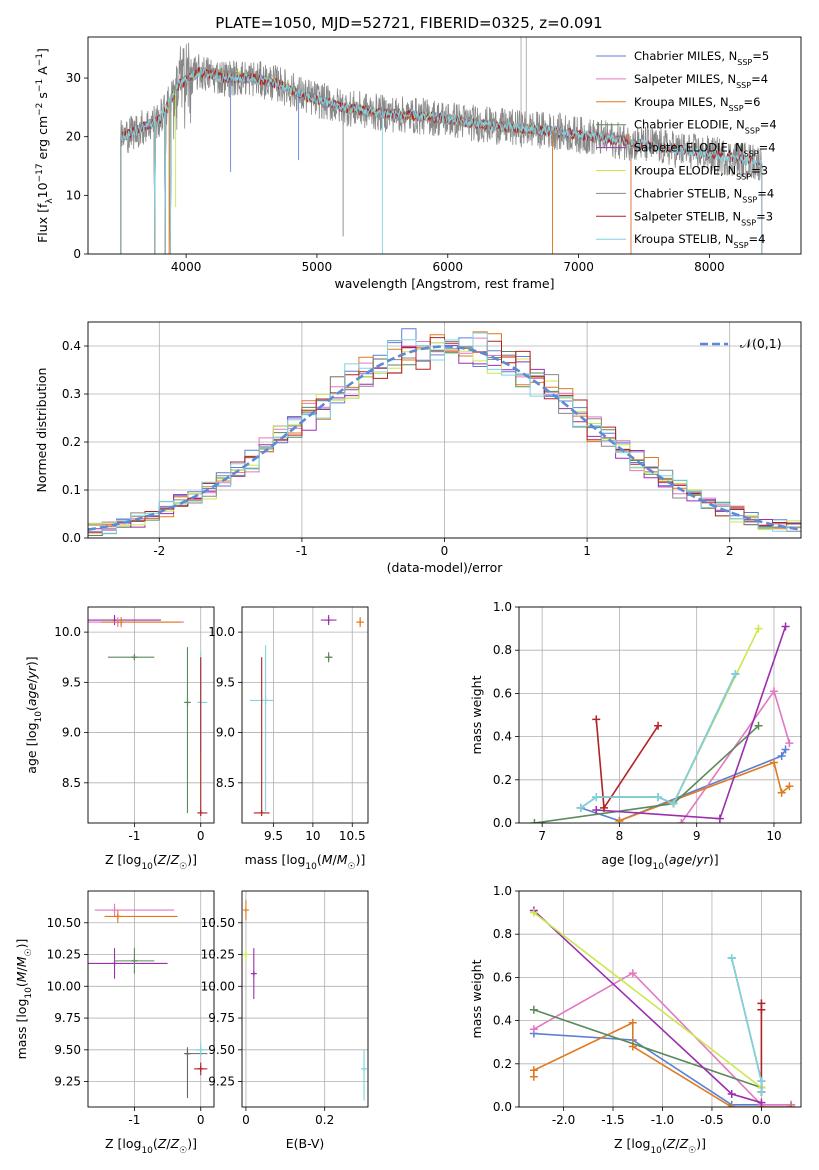 The image size is (819, 1170). I want to click on x-axis-label: mass [log10(M/M☉)], so click(305, 862).